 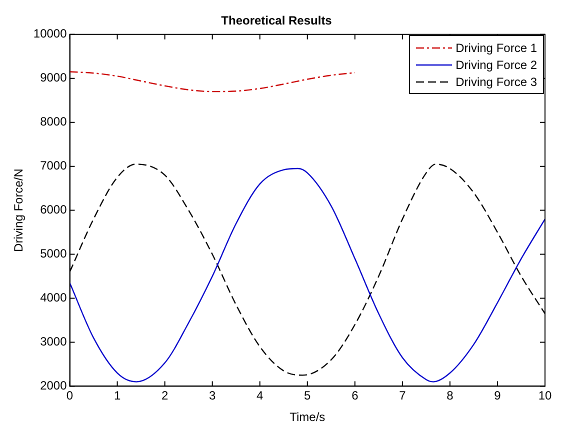 What do you see at coordinates (54, 385) in the screenshot?
I see `y-tick-label: 2000` at bounding box center [54, 385].